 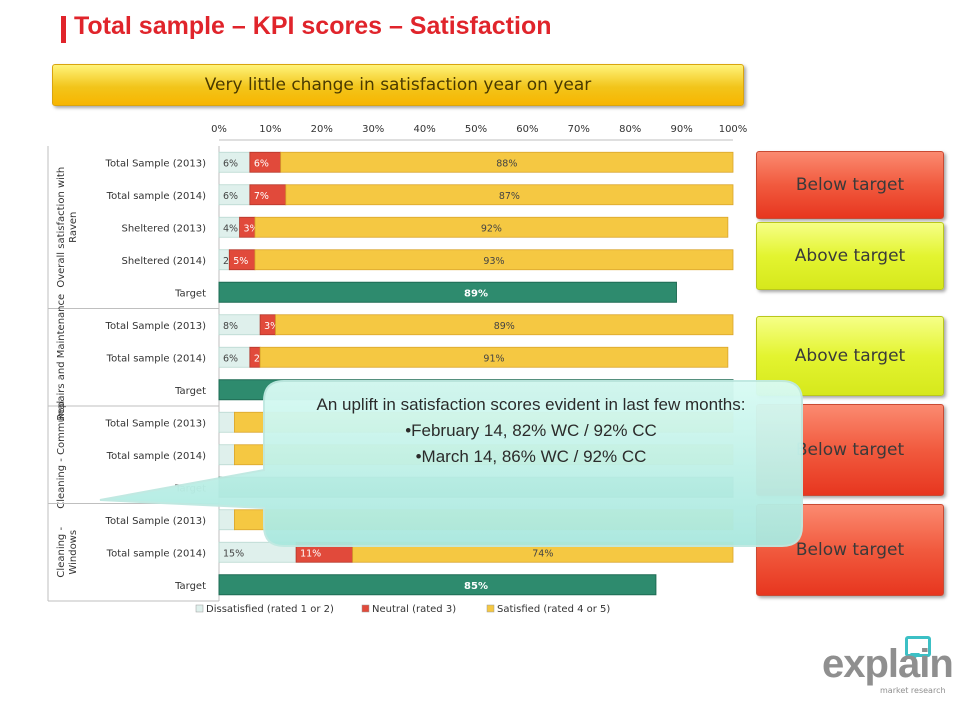 What do you see at coordinates (733, 129) in the screenshot?
I see `x-tick-label: 100%` at bounding box center [733, 129].